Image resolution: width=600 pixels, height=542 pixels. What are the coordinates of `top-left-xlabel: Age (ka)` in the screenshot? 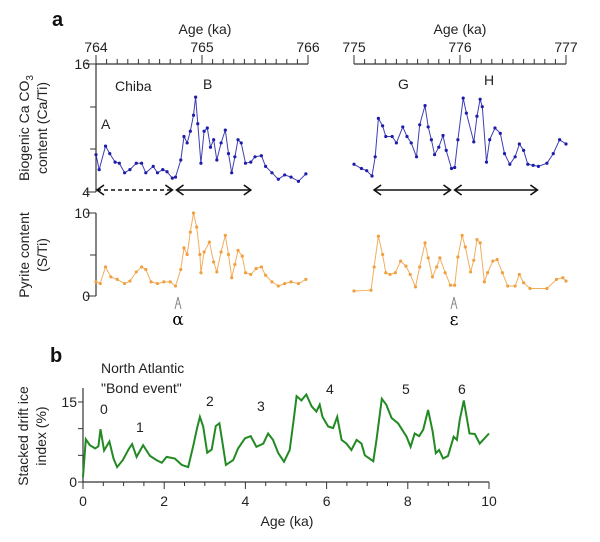 It's located at (205, 29).